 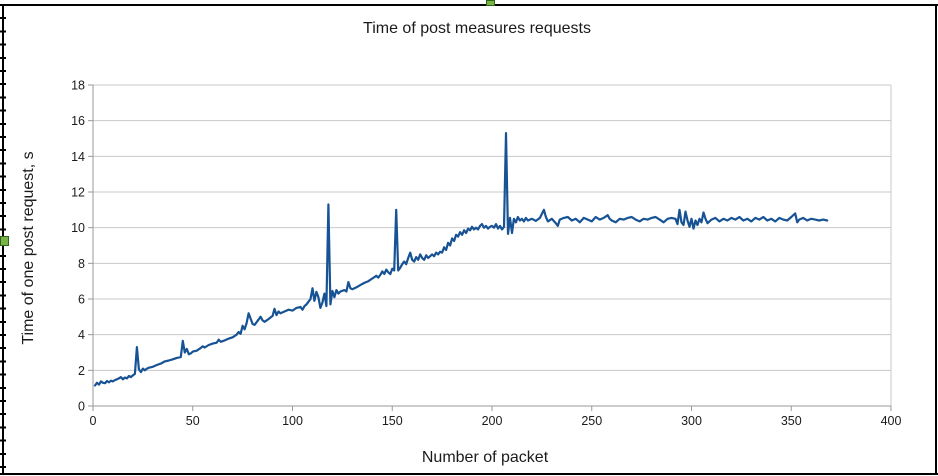 I want to click on y-tick-label: 8, so click(x=81, y=264).